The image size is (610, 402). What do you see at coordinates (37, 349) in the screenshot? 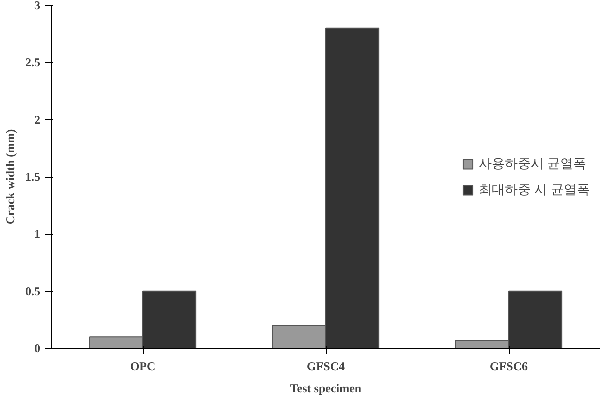
I see `y-tick-label: 0` at bounding box center [37, 349].